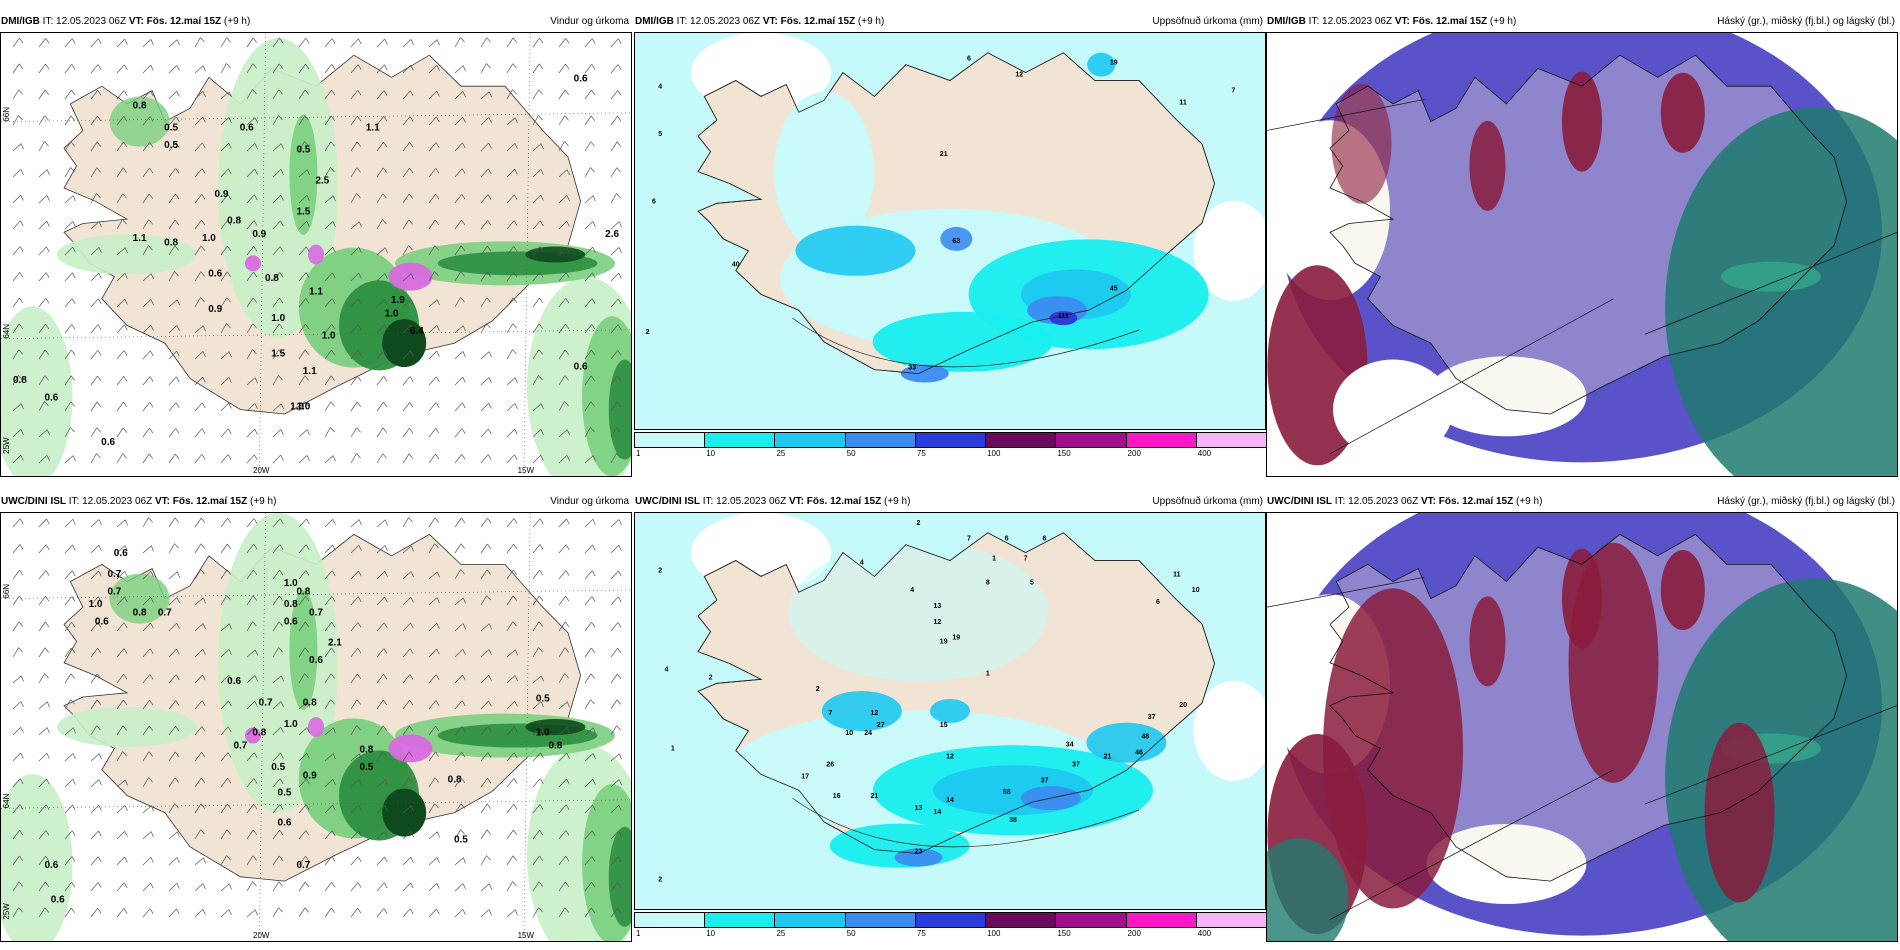 The width and height of the screenshot is (1900, 950). Describe the element at coordinates (950, 231) in the screenshot. I see `accum-precip-map-svg: 6 12 19 4 11 7 5 21 6 2 40 63 45 111 33` at that location.